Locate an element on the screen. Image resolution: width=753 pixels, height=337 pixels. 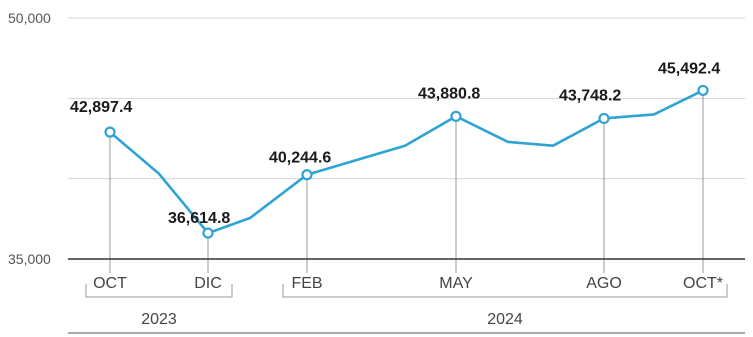
data-label-1: 42,897.4 is located at coordinates (101, 107).